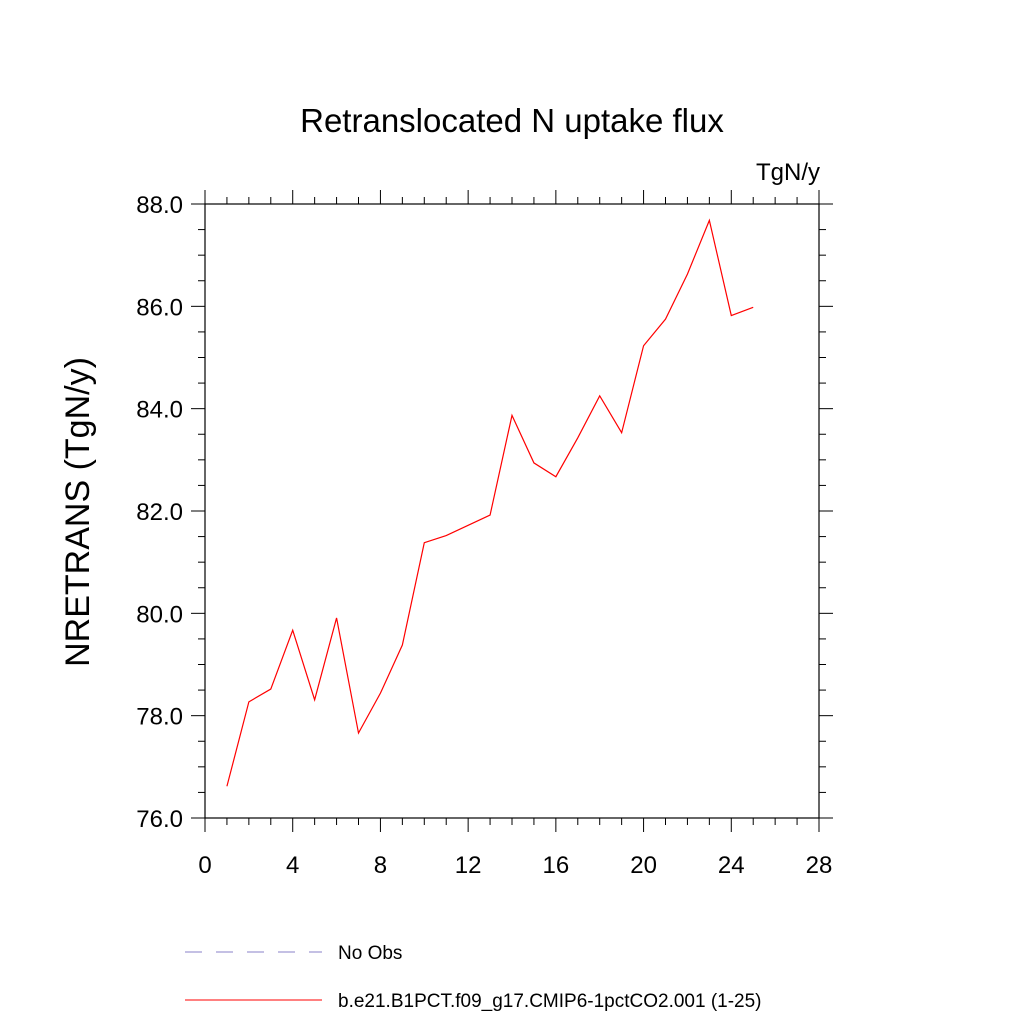  What do you see at coordinates (643, 865) in the screenshot?
I see `x-tick-label: 20` at bounding box center [643, 865].